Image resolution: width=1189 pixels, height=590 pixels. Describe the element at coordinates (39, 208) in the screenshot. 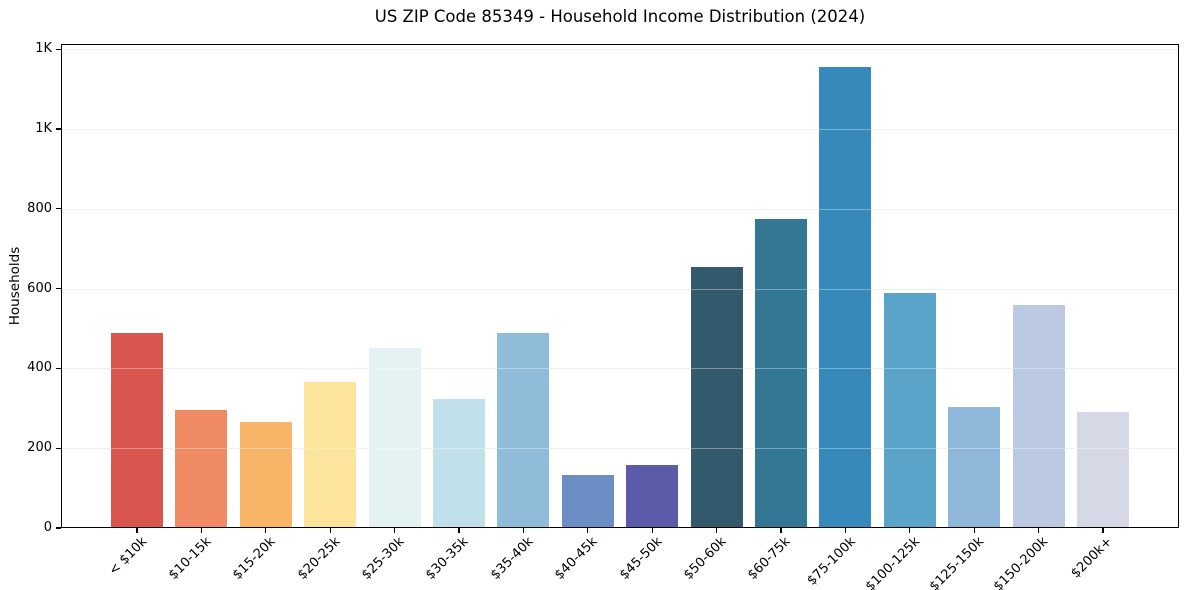

I see `y-tick-label: 800` at that location.